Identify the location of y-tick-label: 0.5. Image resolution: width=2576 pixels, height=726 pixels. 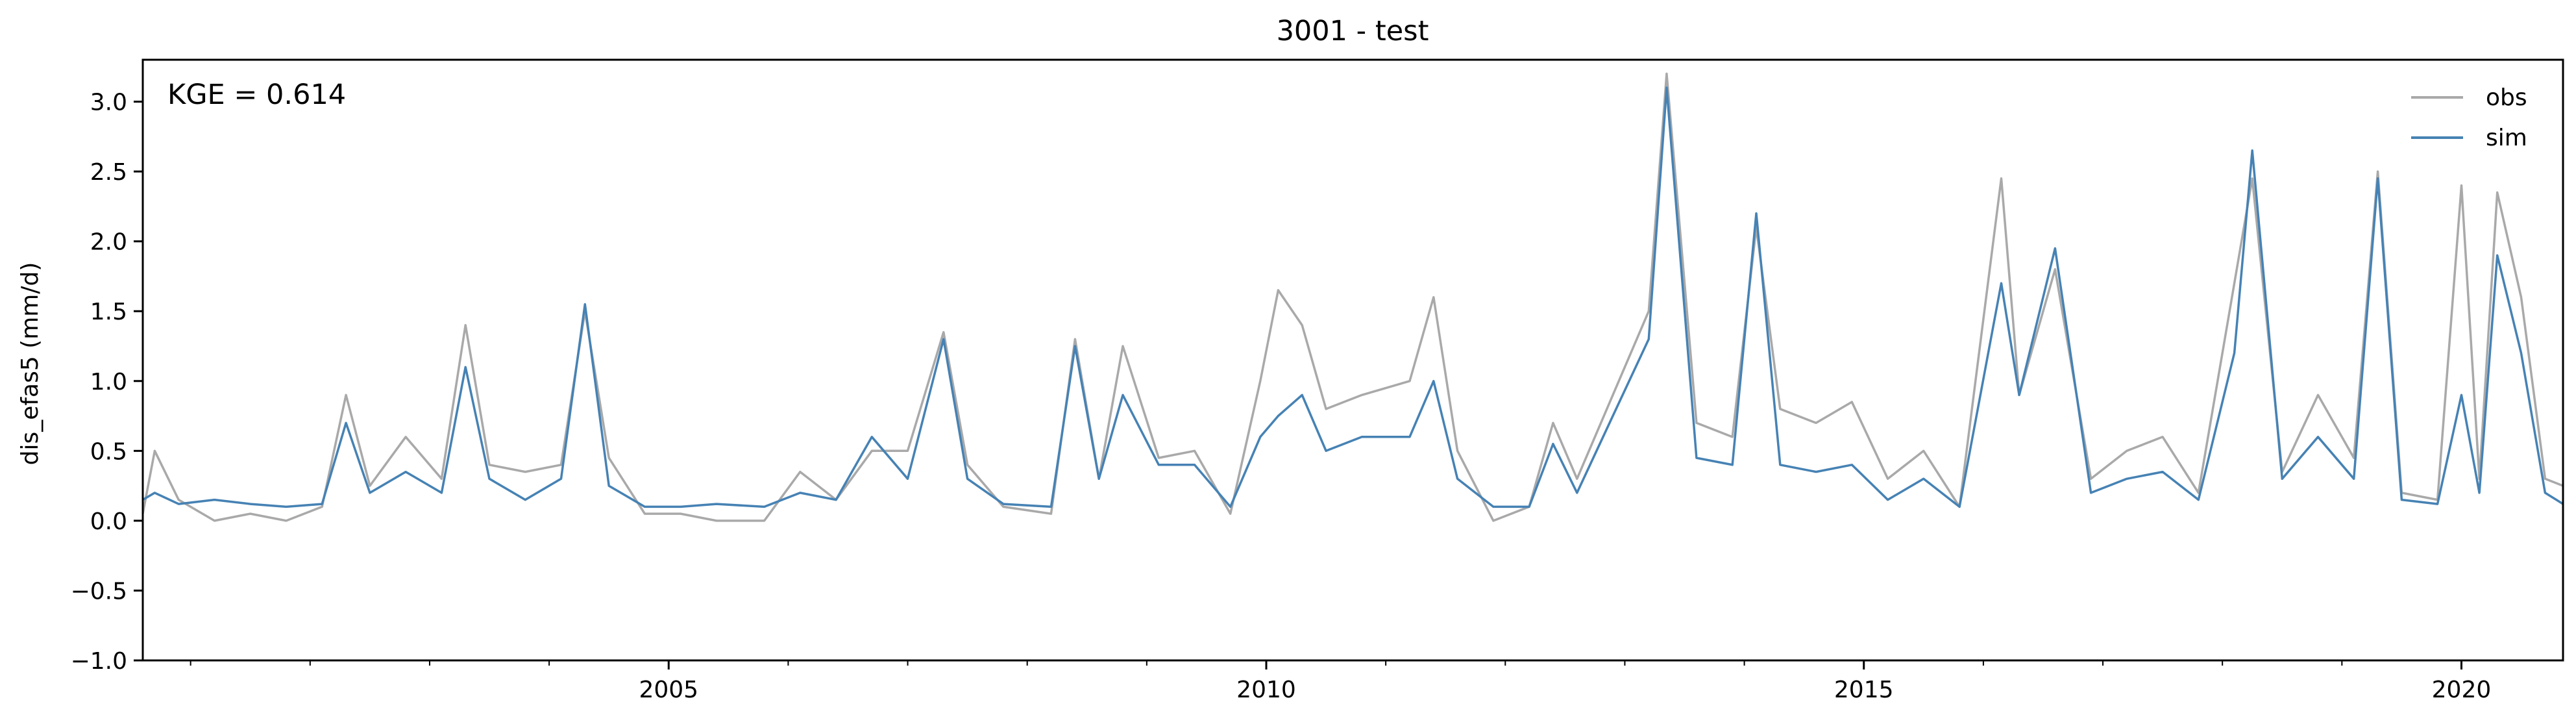
(108, 451).